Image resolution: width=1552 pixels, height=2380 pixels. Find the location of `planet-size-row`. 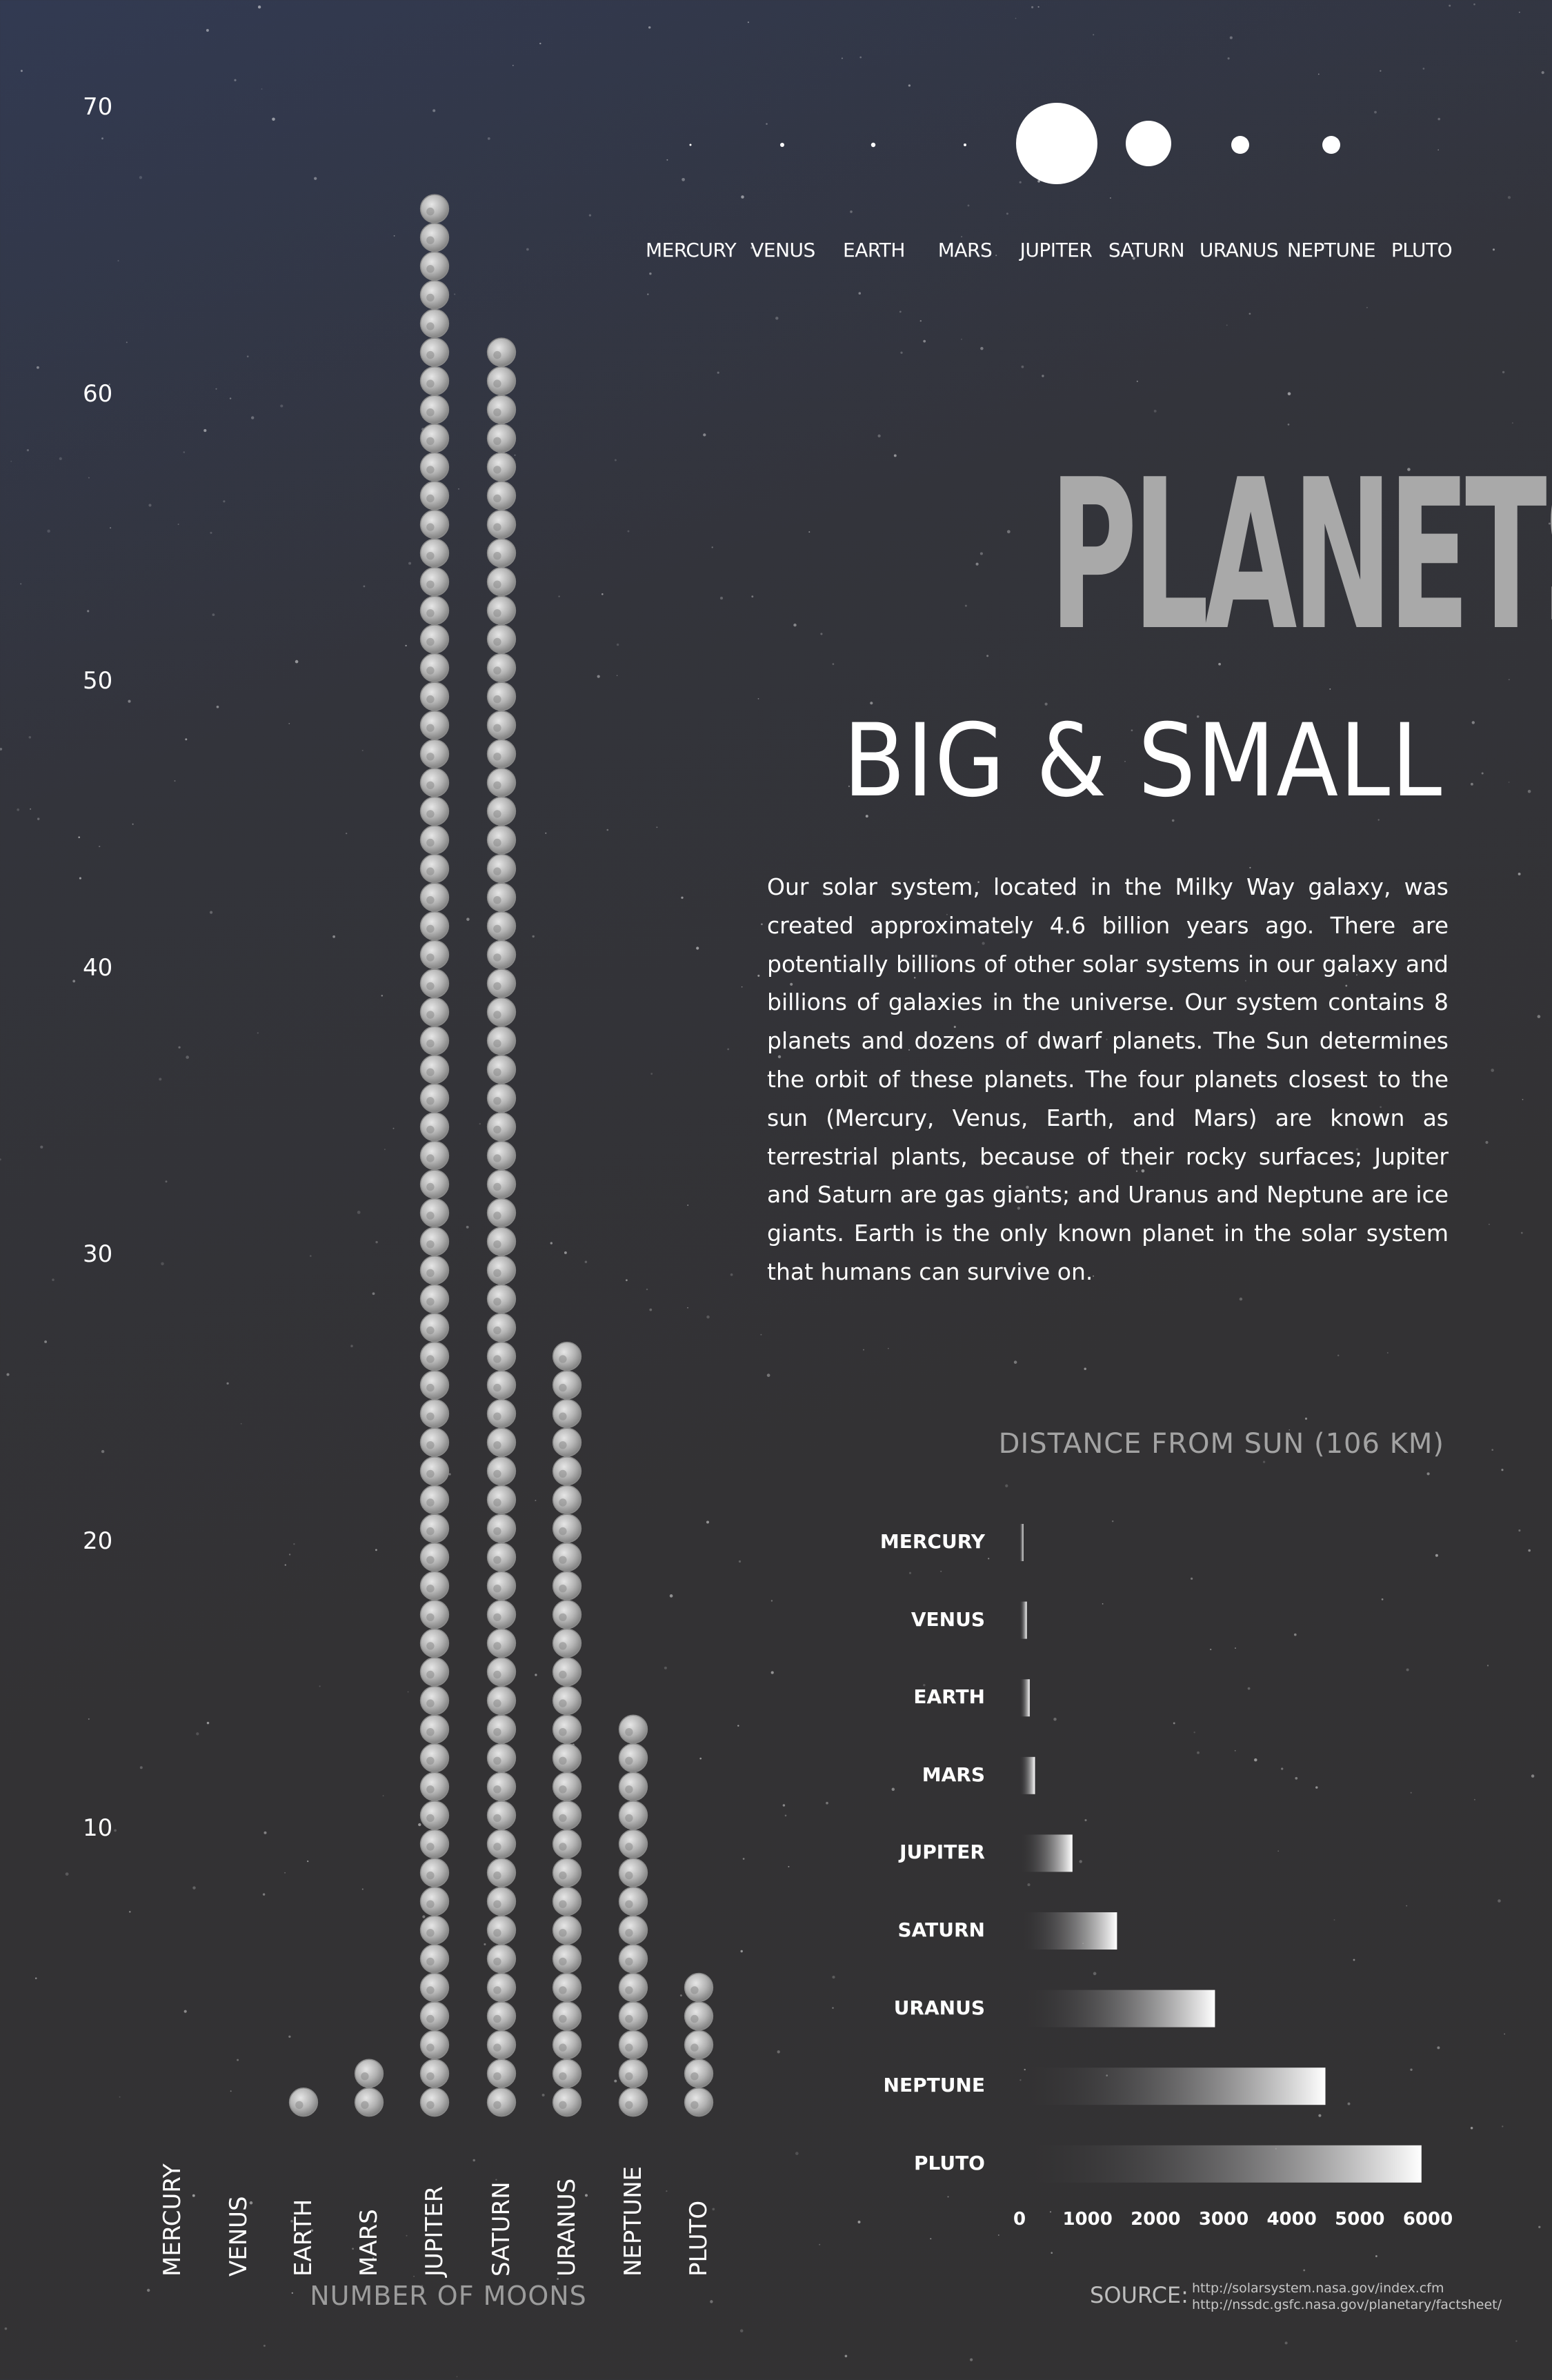

planet-size-row is located at coordinates (1015, 143).